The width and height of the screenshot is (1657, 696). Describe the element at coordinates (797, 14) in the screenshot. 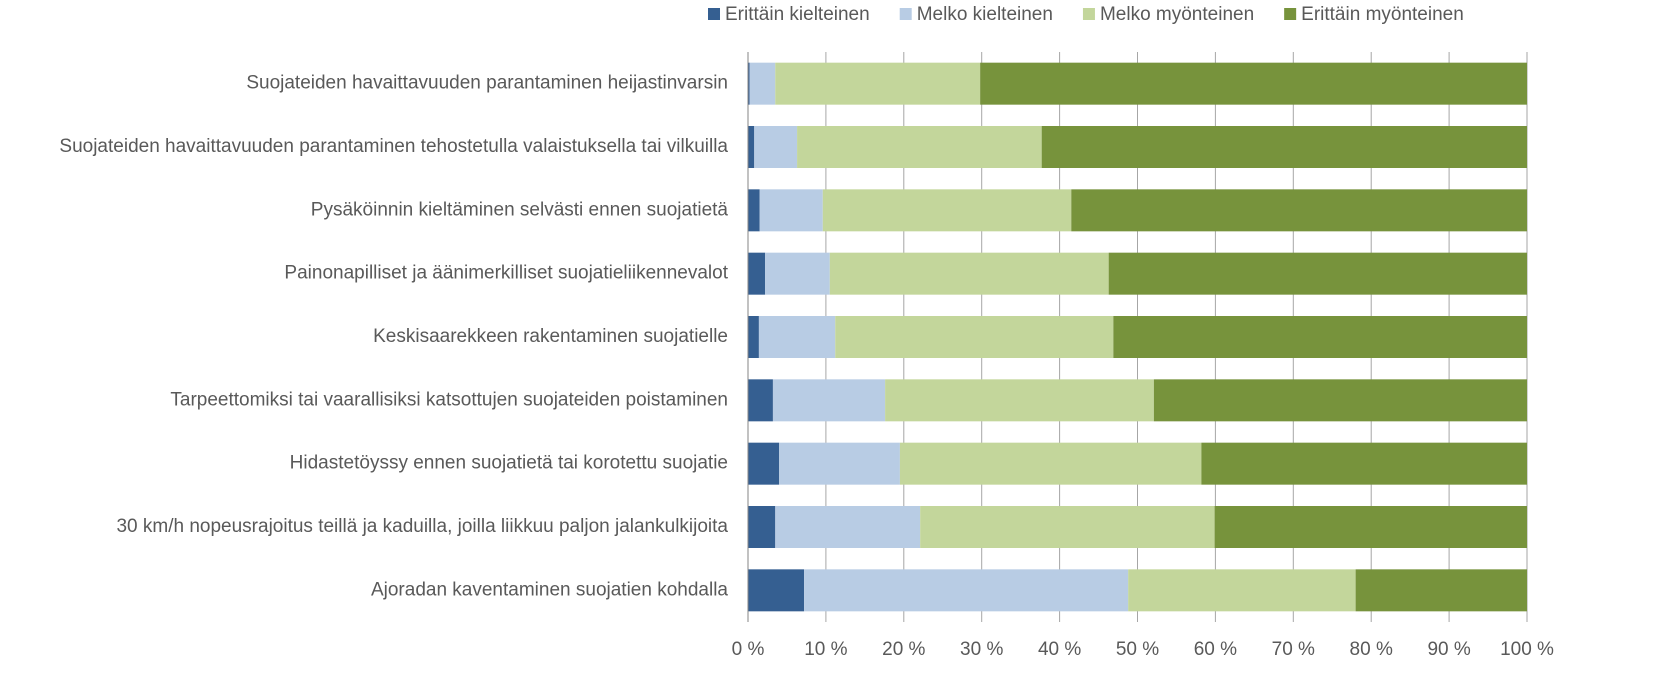

I see `legend-label: Erittäin kielteinen` at that location.